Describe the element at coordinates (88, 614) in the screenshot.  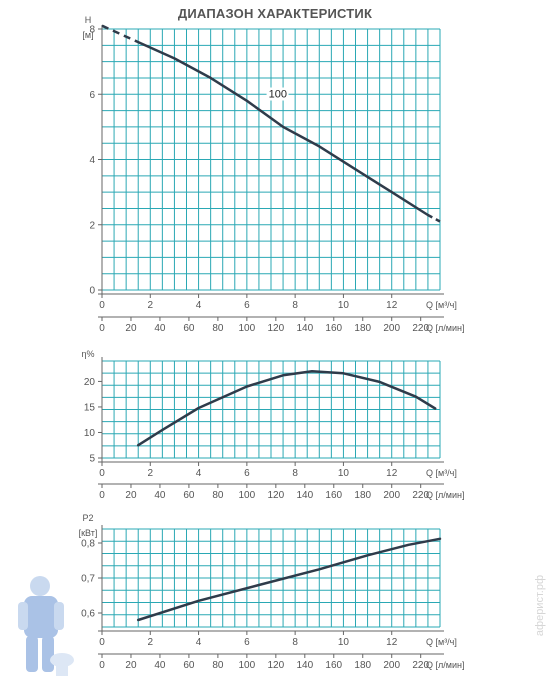
I see `y-tick-label: 0,6` at that location.